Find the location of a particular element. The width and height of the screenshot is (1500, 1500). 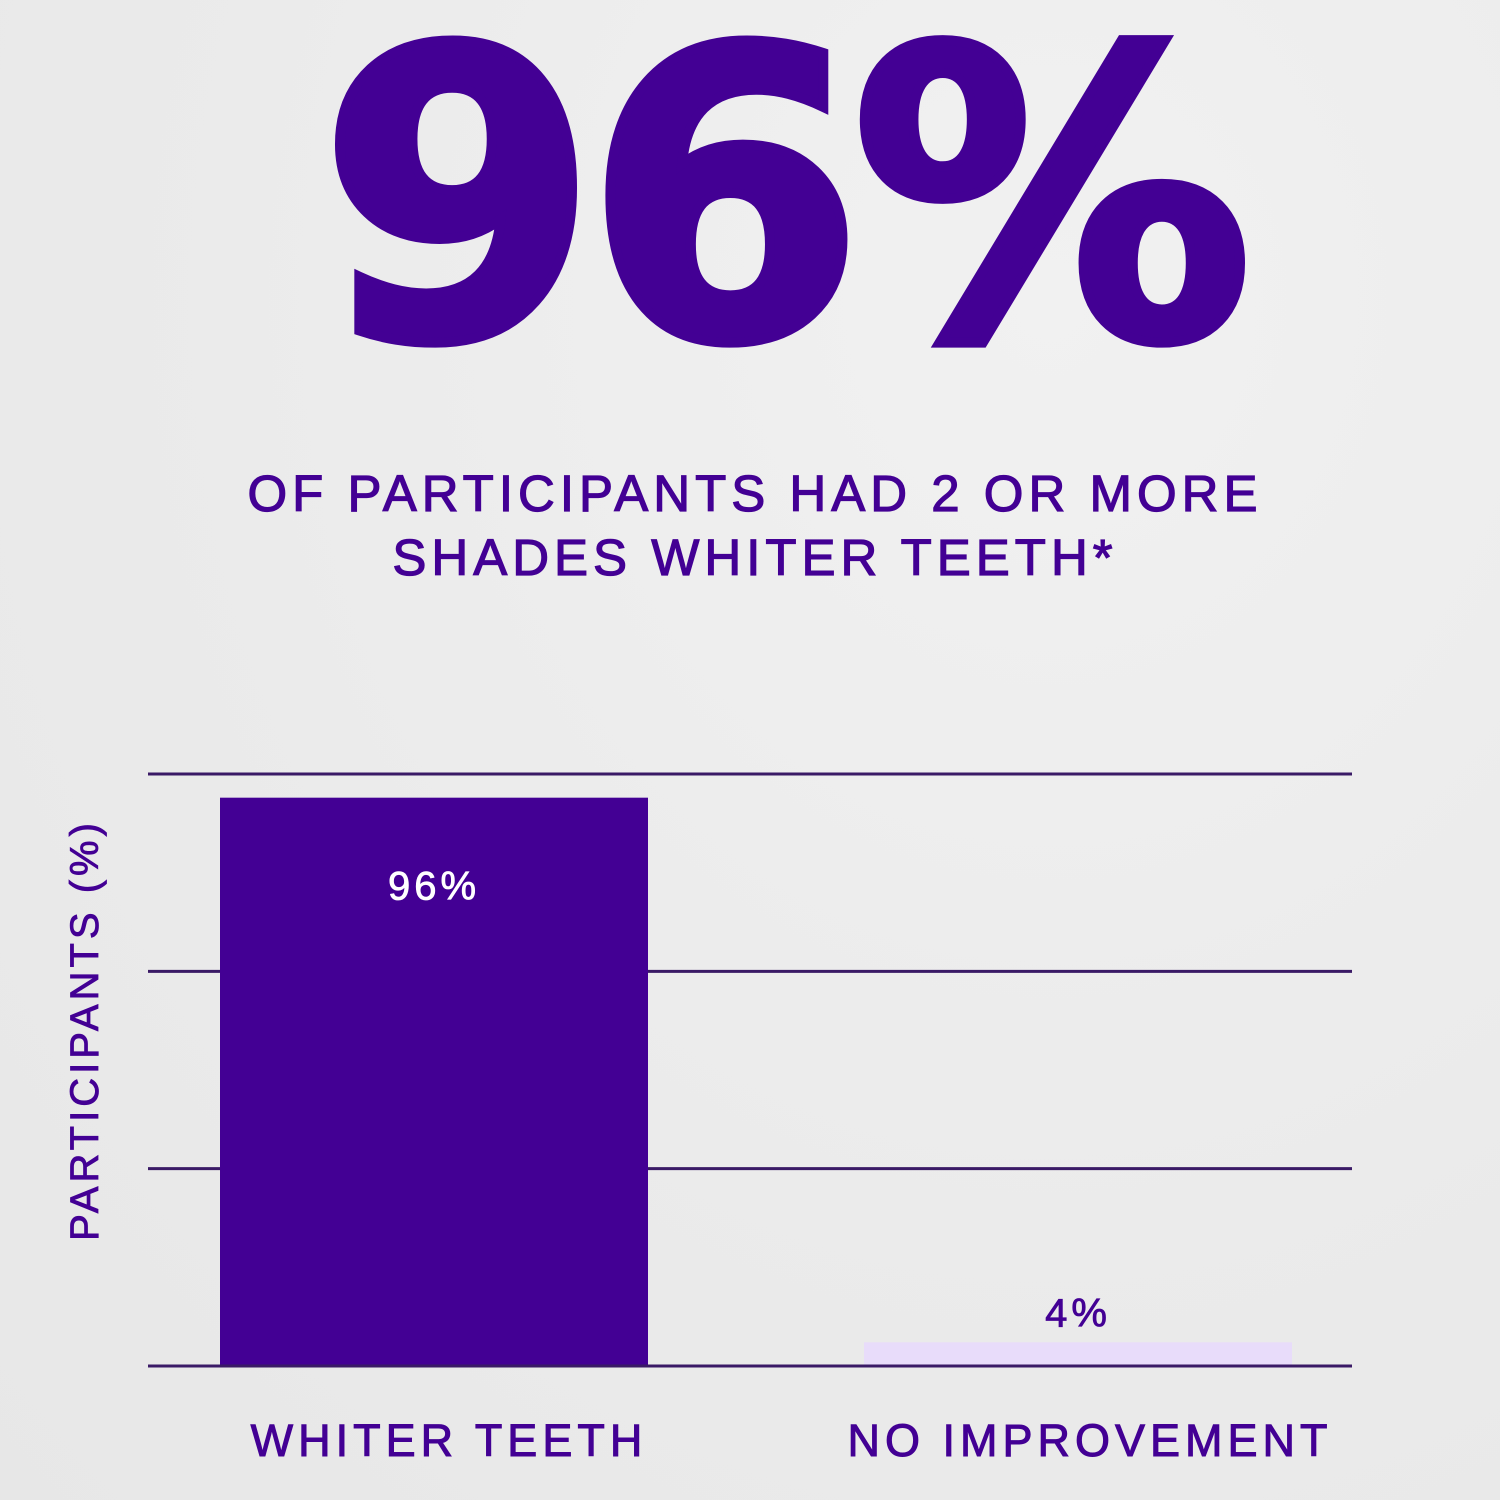

data-label: 4% is located at coordinates (1078, 1313).